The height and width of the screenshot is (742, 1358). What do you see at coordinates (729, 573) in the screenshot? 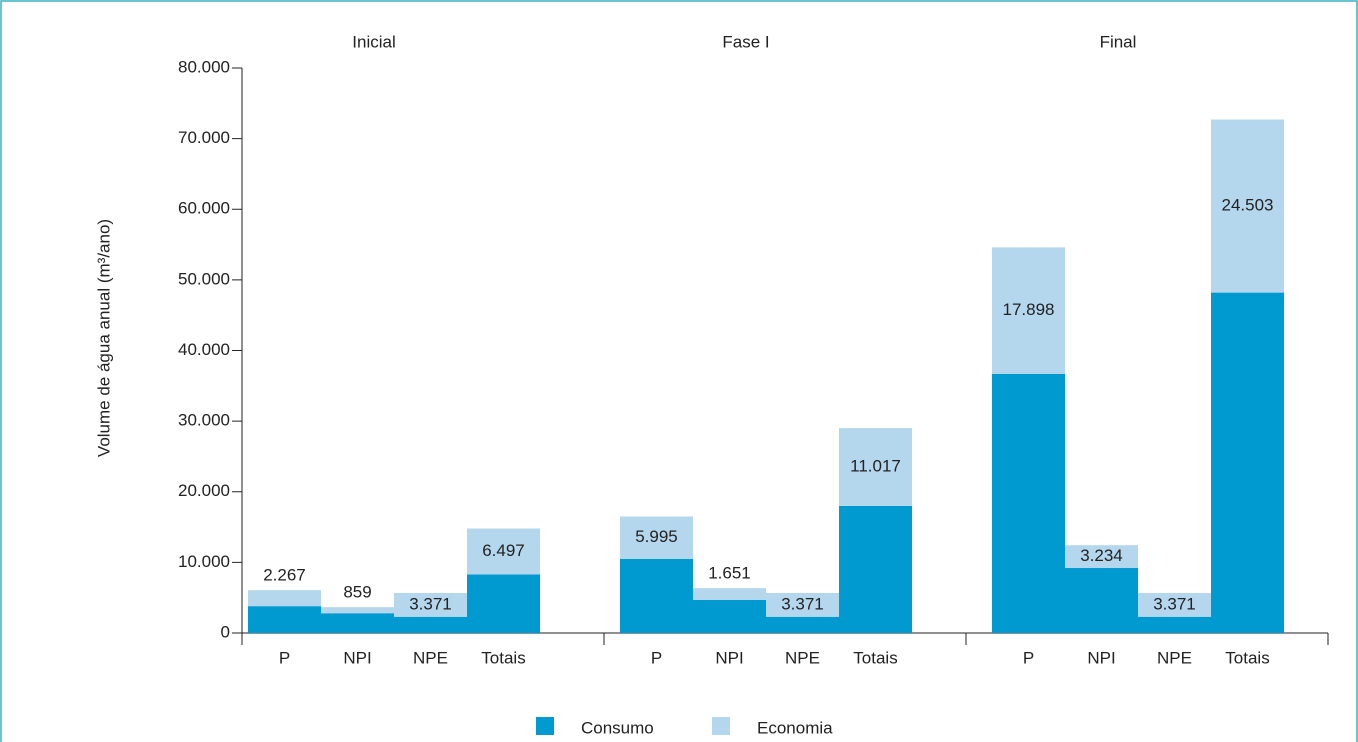
I see `value-label: 1.651` at bounding box center [729, 573].